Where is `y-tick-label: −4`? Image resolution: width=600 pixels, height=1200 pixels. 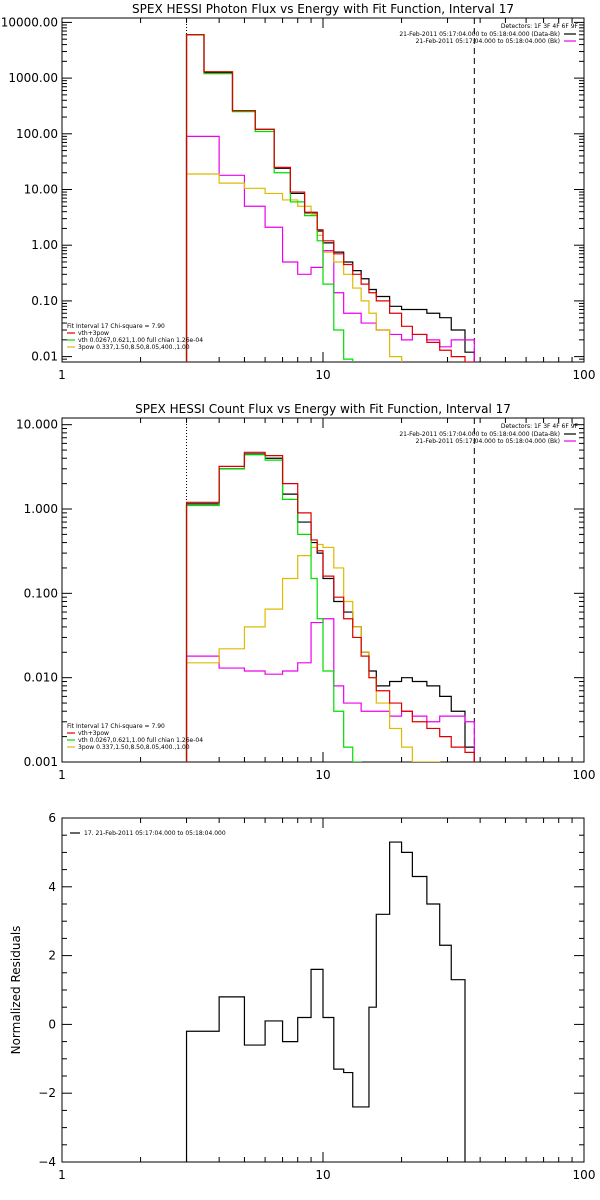 y-tick-label: −4 is located at coordinates (47, 1162).